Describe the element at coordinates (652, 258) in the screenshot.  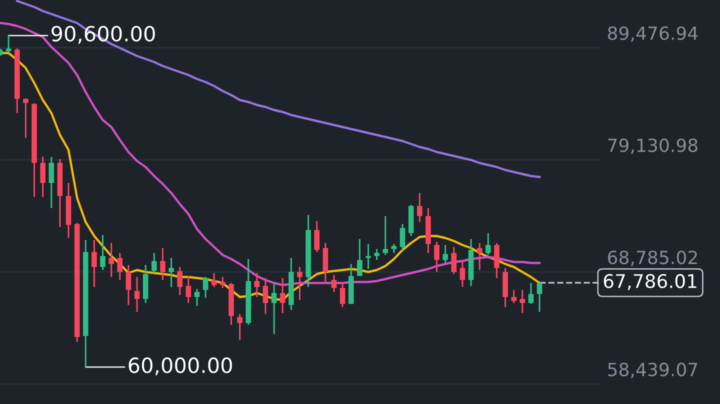
I see `y-tick-label: 68,785.02` at that location.